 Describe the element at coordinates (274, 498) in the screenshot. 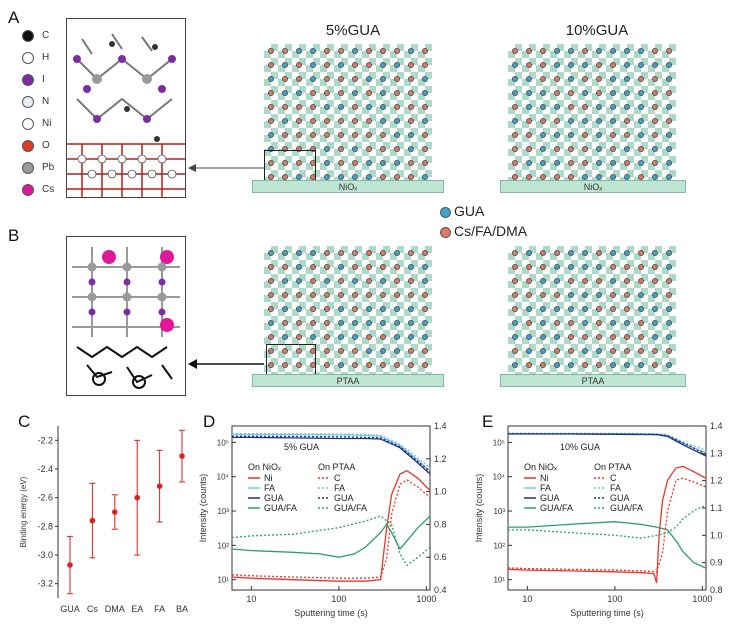

I see `chartD-legend-label: GUA` at that location.